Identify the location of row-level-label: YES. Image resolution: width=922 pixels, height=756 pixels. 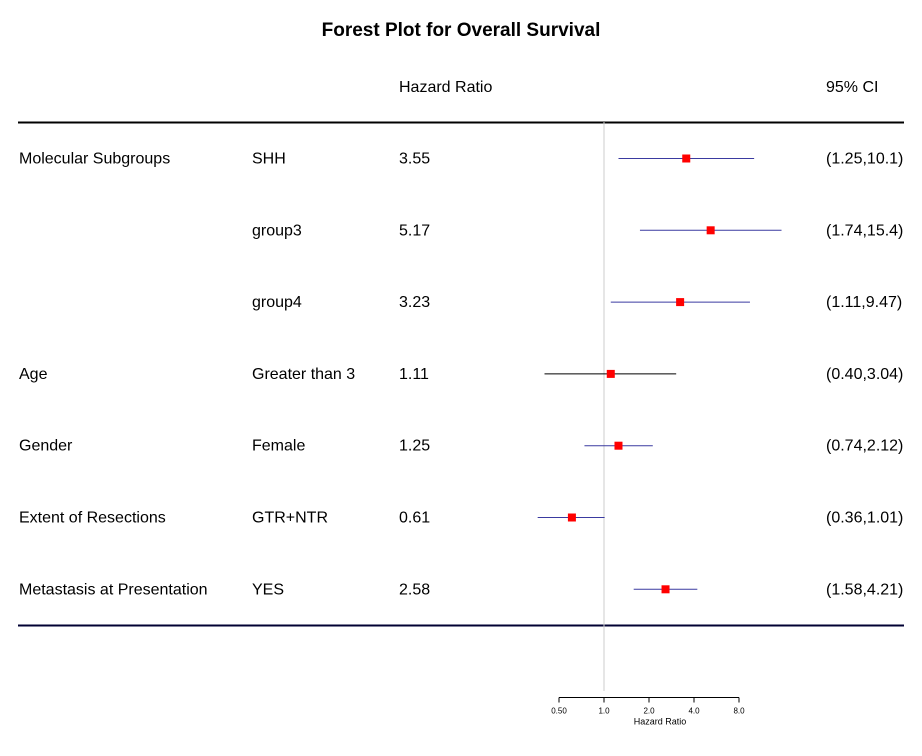
(268, 589).